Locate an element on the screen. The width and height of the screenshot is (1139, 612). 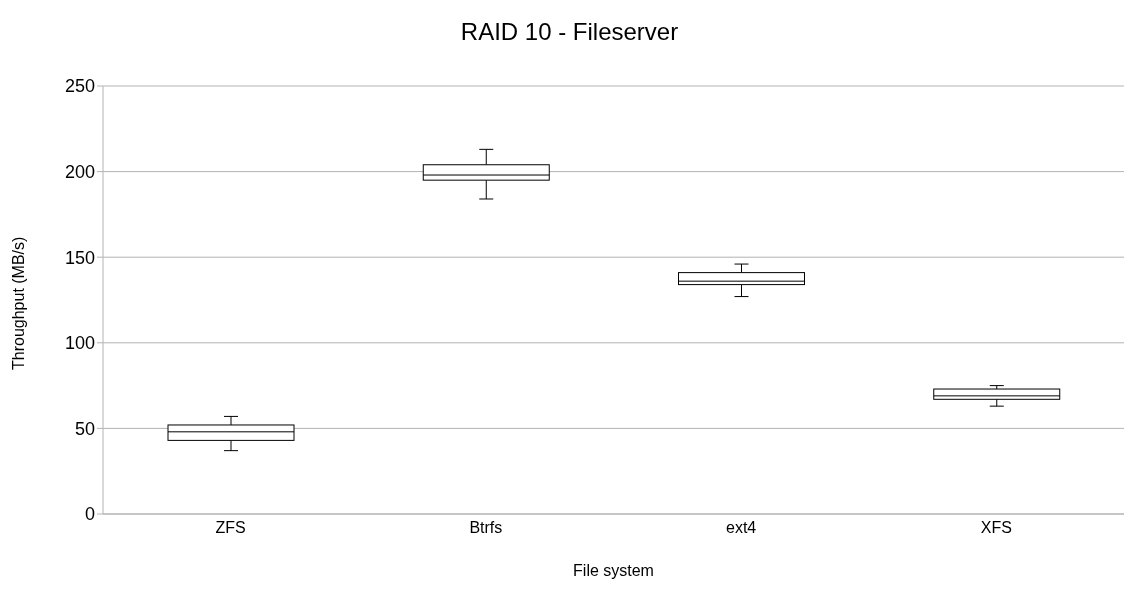
chart-title: RAID 10 - Fileserver is located at coordinates (569, 32).